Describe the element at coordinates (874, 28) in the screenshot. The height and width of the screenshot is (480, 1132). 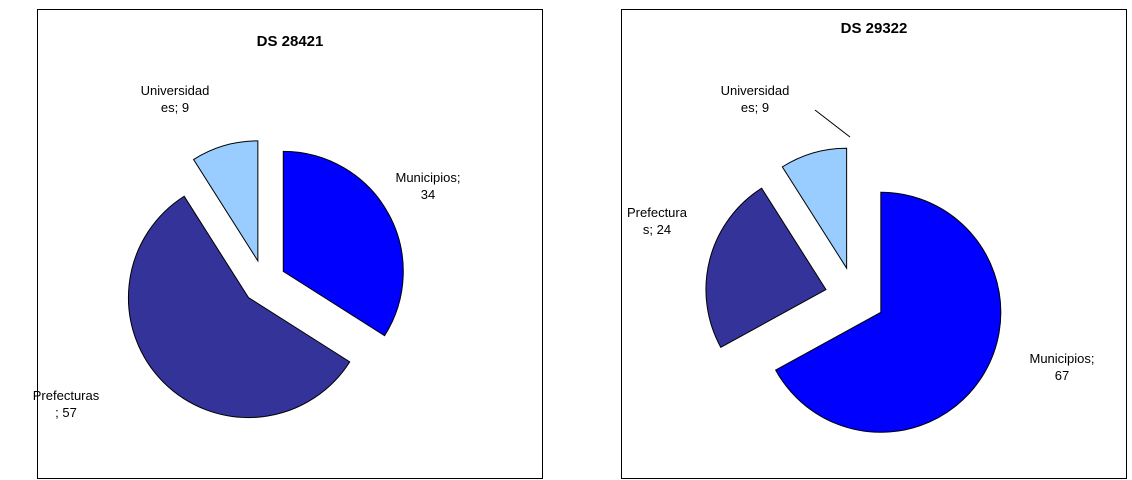
I see `chart-title: DS 29322` at that location.